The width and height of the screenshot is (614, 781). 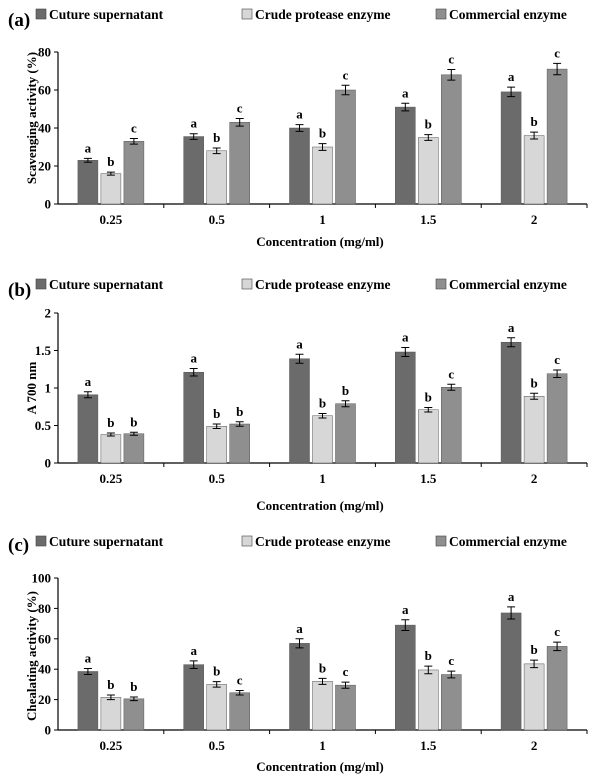 I want to click on y-tick-label: 1, so click(x=48, y=388).